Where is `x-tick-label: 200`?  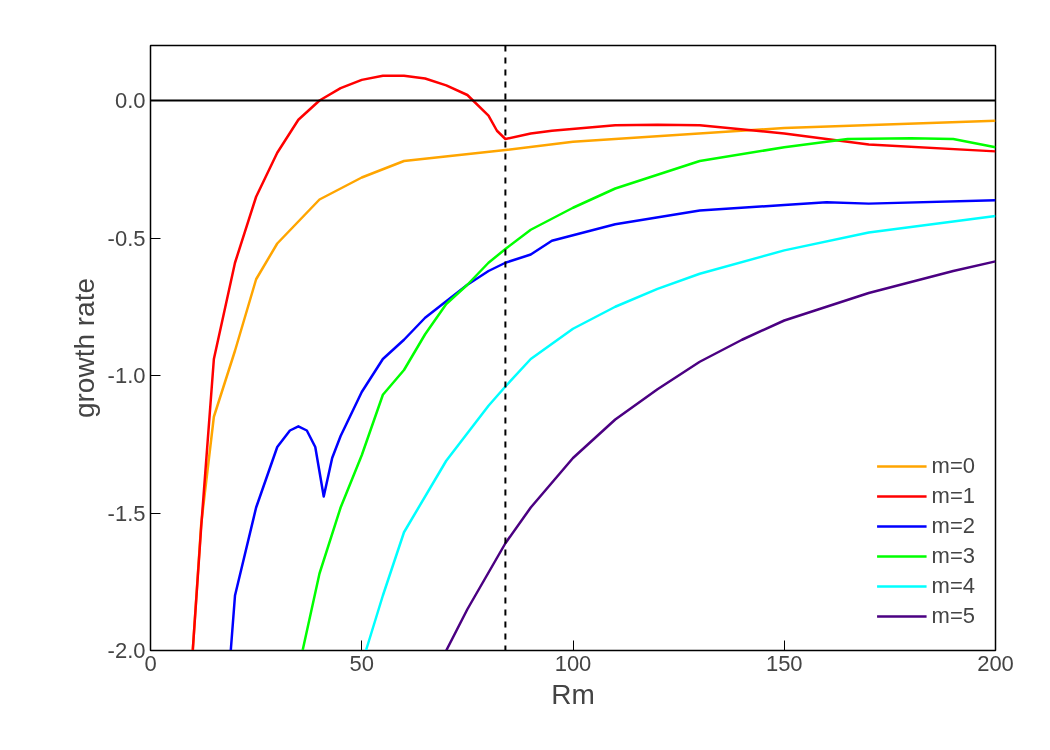
x-tick-label: 200 is located at coordinates (995, 663).